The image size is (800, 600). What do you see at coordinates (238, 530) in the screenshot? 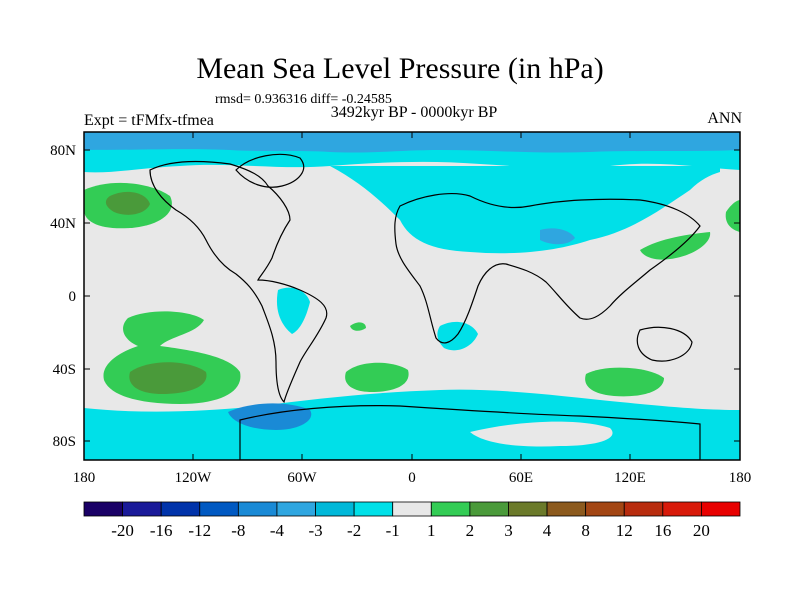
I see `colorbar-label: -8` at bounding box center [238, 530].